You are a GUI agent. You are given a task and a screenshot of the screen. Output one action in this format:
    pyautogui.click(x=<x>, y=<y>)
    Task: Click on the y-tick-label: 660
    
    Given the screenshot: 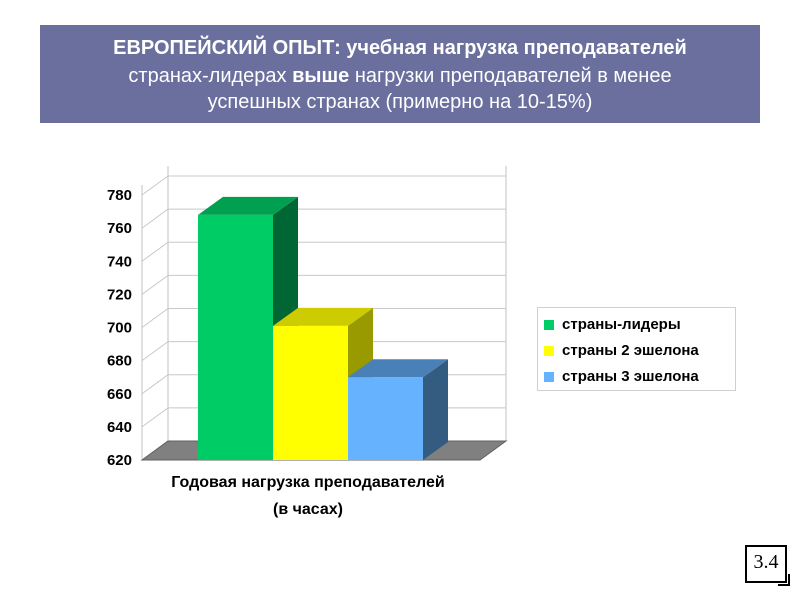 What is the action you would take?
    pyautogui.click(x=119, y=394)
    